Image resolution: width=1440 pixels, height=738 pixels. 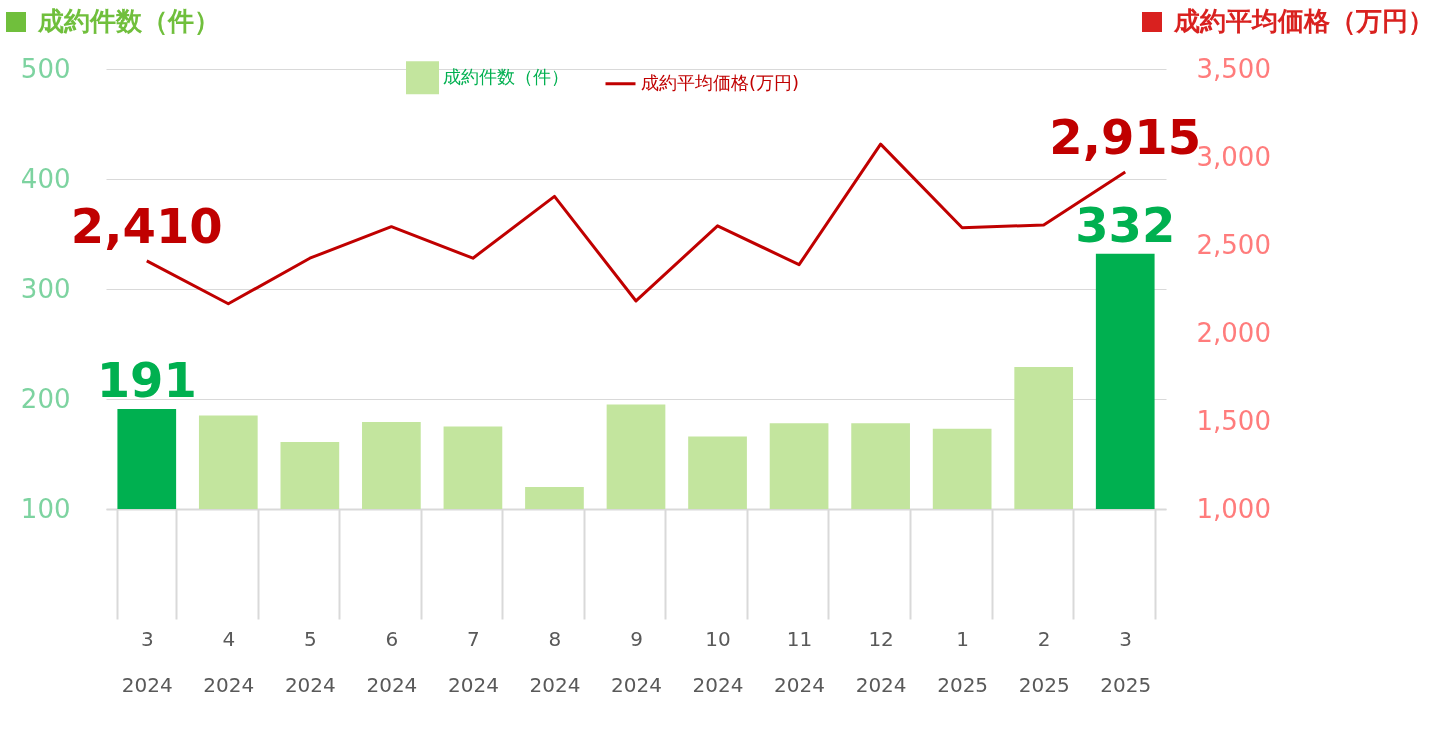 What do you see at coordinates (45, 288) in the screenshot?
I see `y-tick-label: 300` at bounding box center [45, 288].